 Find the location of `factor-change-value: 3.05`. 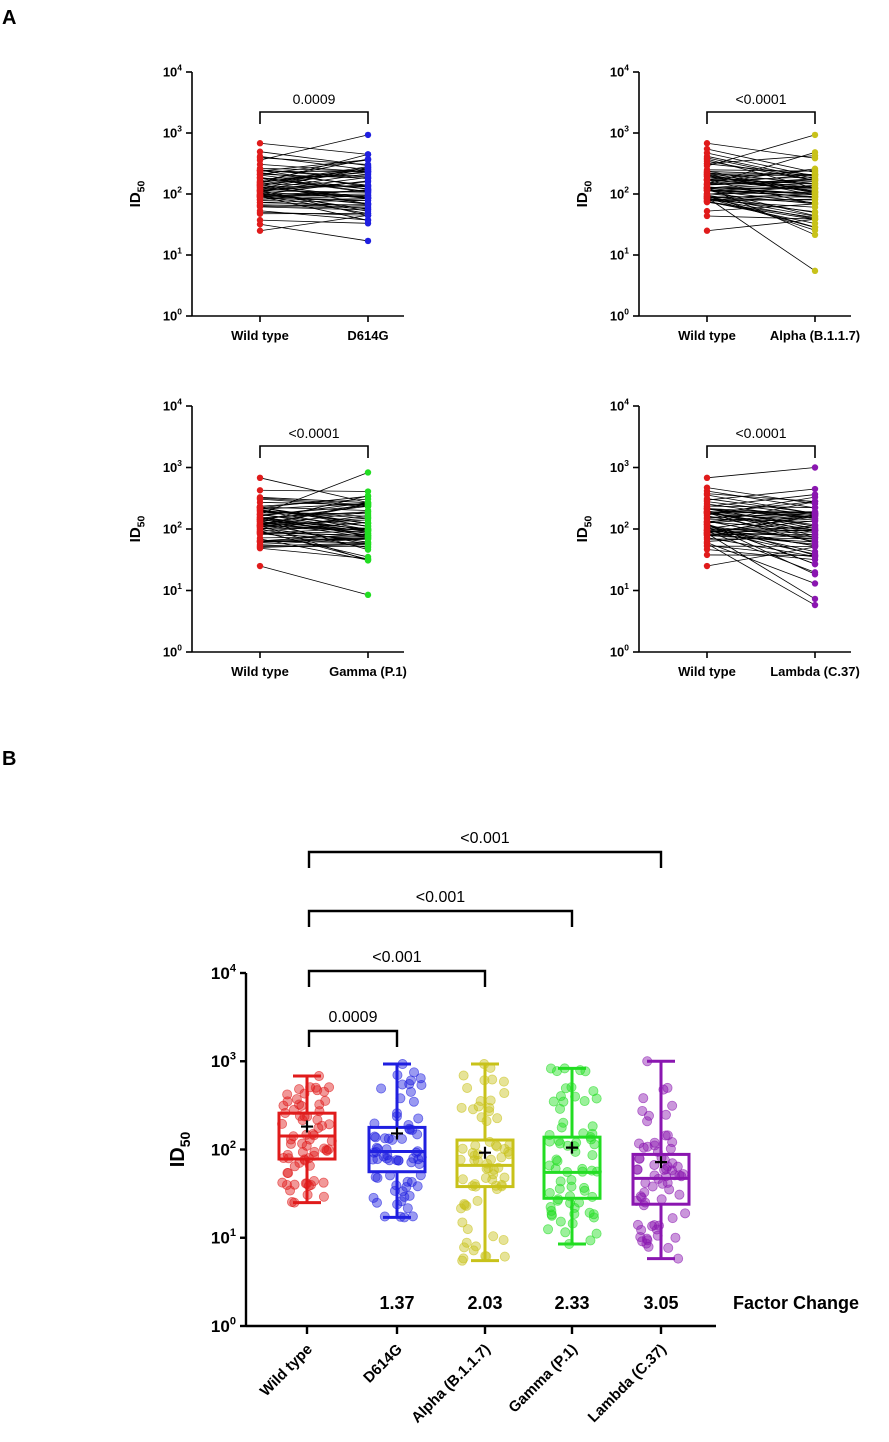

factor-change-value: 3.05 is located at coordinates (660, 1303).